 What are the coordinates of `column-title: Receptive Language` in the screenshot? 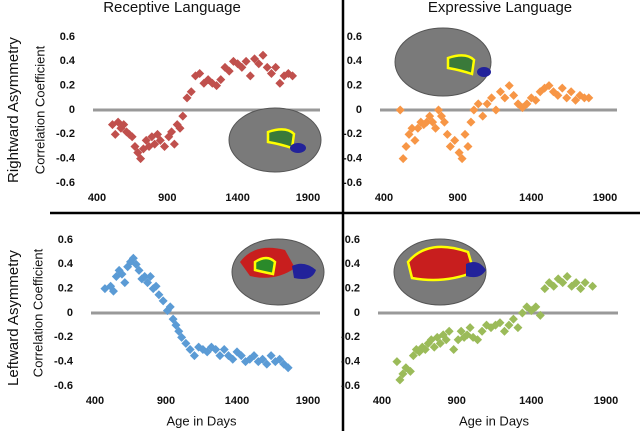 It's located at (172, 8).